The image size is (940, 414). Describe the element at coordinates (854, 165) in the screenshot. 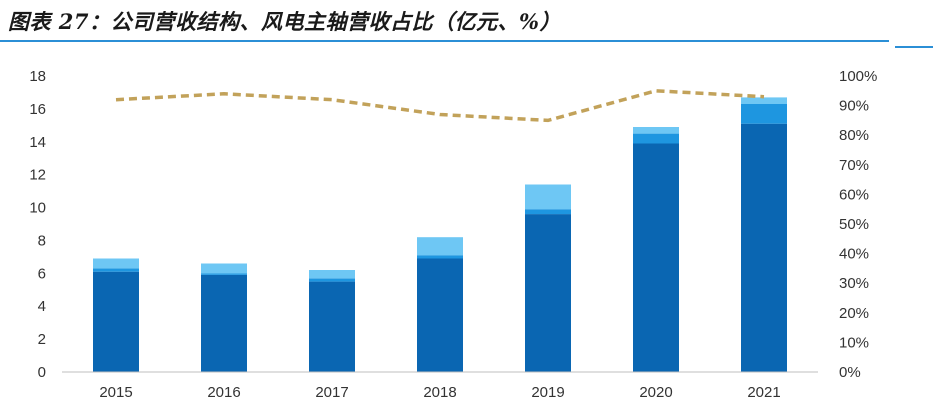

I see `y2-tick-label: 70%` at that location.